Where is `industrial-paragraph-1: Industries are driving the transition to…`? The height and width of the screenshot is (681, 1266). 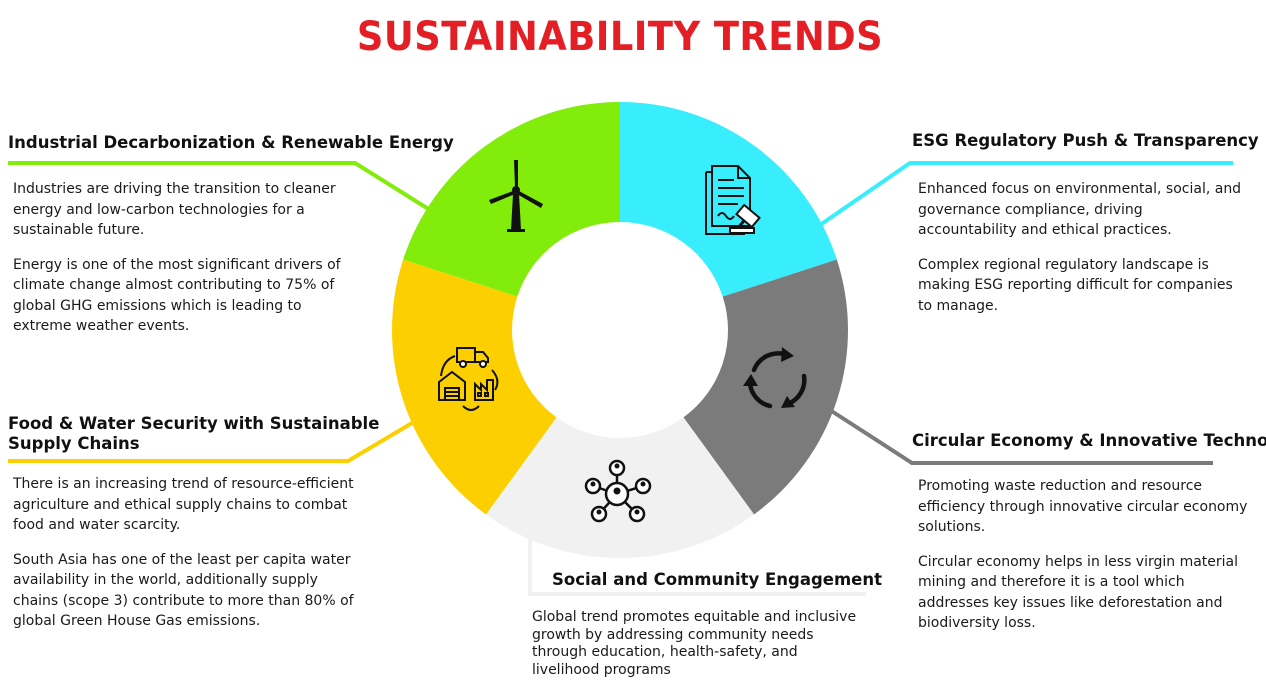
industrial-paragraph-1: Industries are driving the transition to… is located at coordinates (174, 209).